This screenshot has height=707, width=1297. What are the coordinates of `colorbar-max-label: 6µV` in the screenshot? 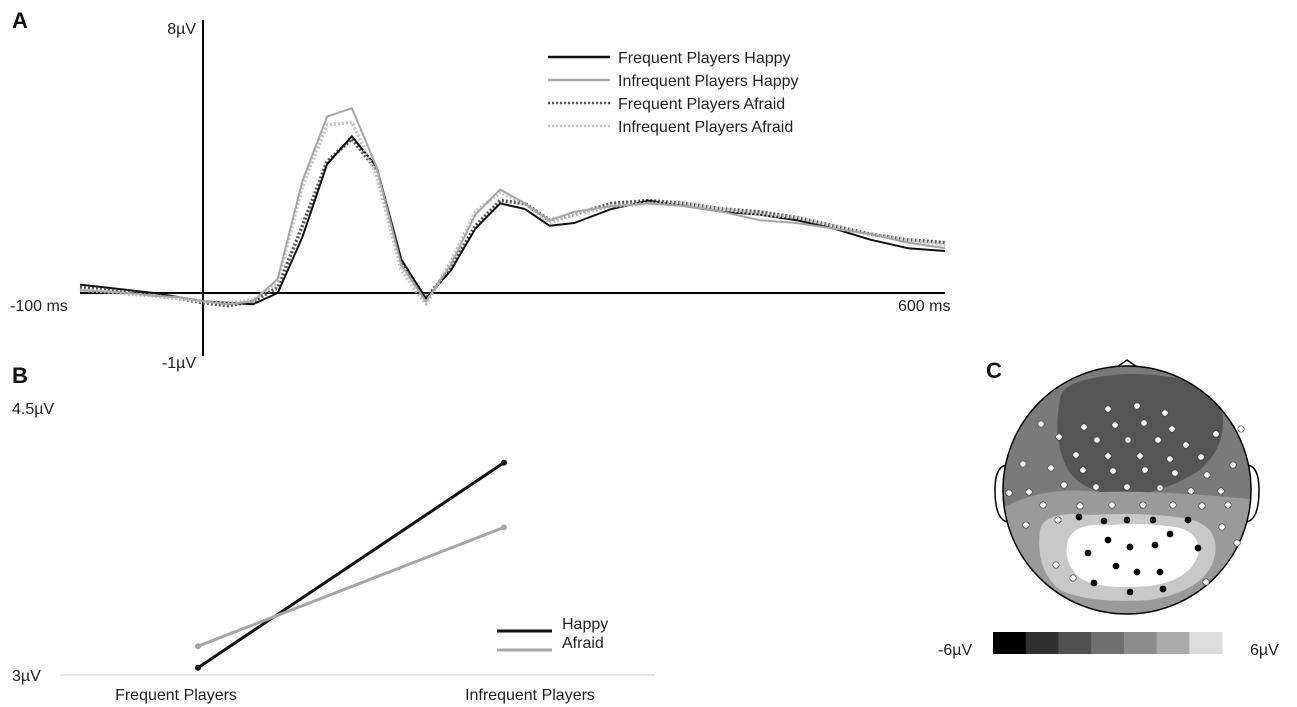 It's located at (1264, 650).